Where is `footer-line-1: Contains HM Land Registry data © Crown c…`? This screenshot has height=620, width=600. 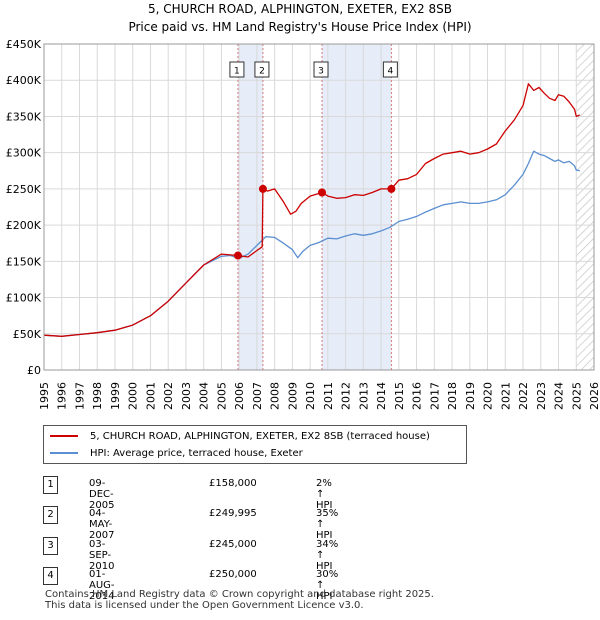
footer-line-1: Contains HM Land Registry data © Crown c… is located at coordinates (239, 594).